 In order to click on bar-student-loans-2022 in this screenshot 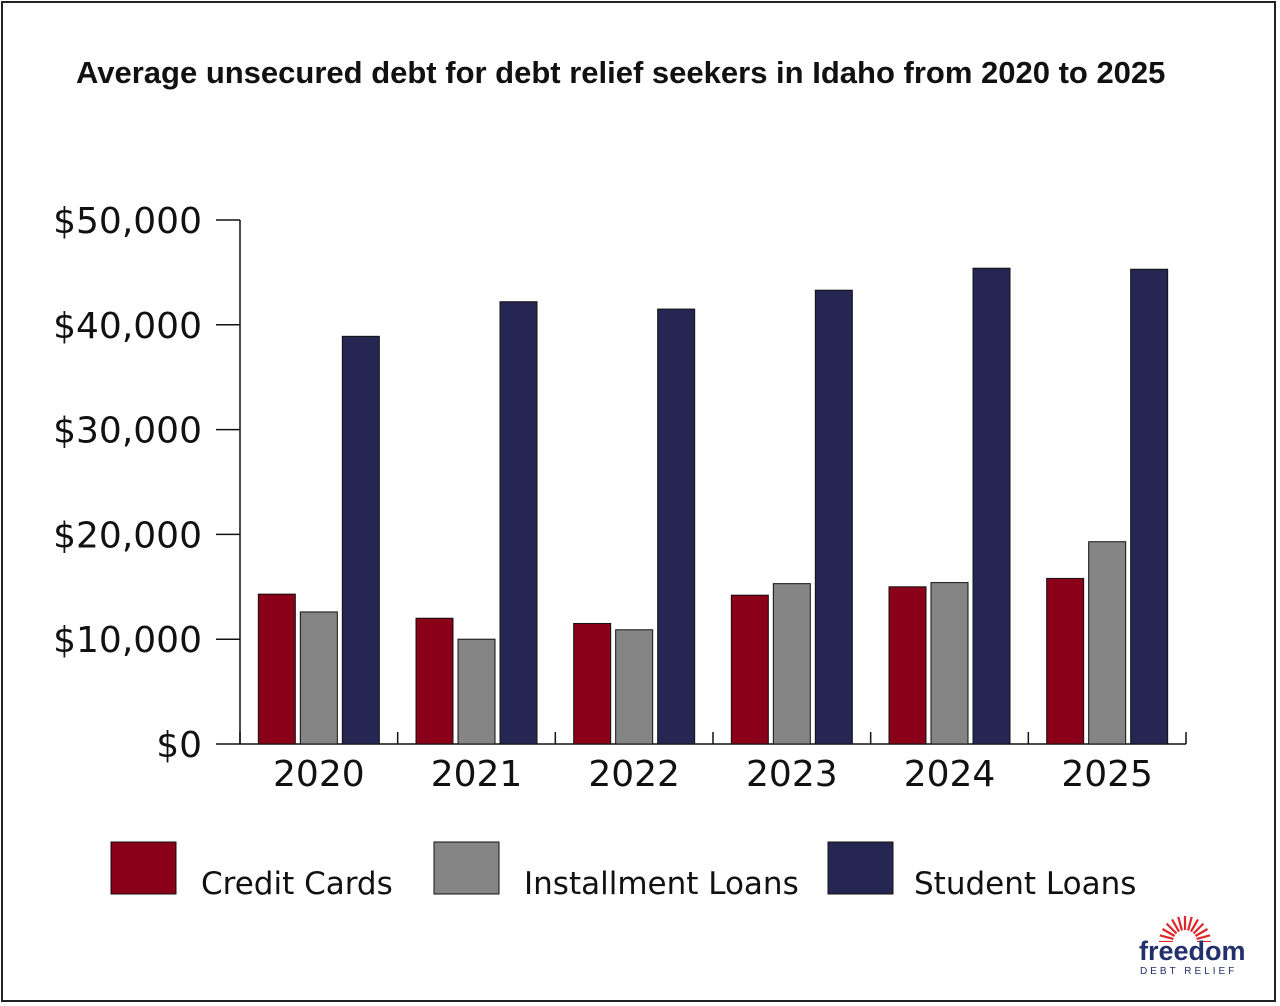, I will do `click(676, 526)`.